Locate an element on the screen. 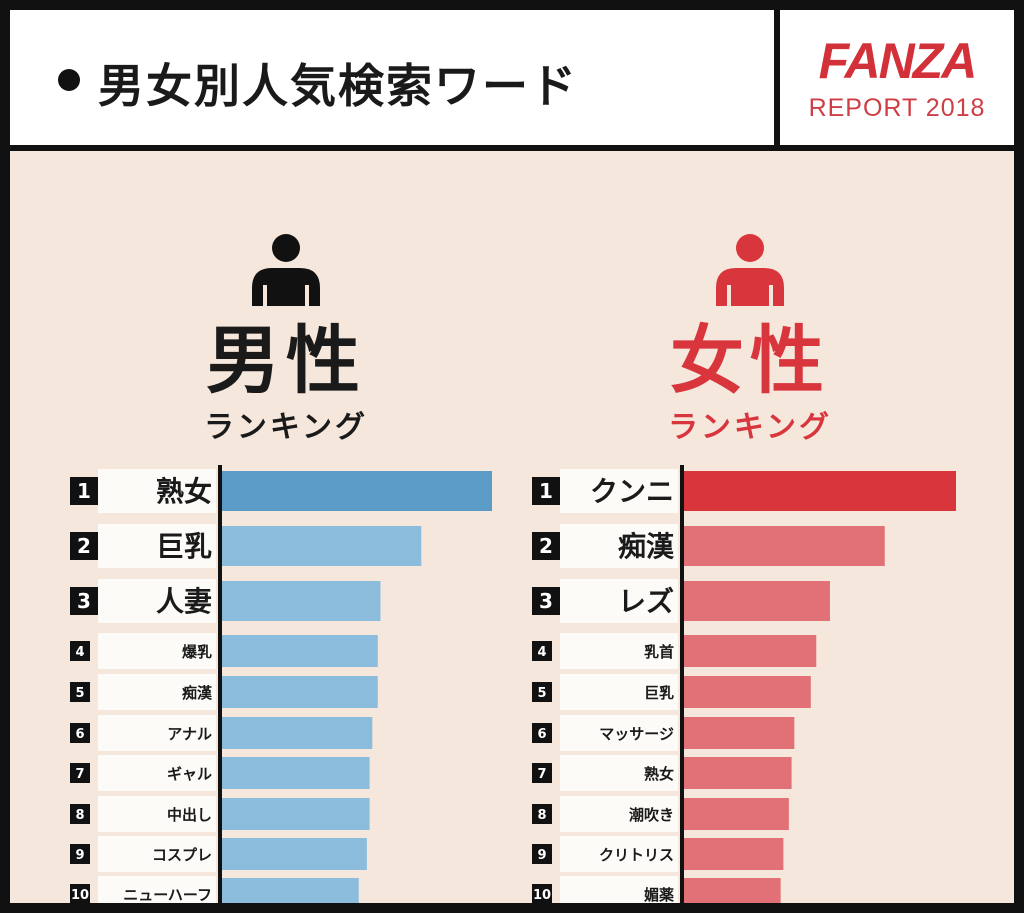 The width and height of the screenshot is (1024, 913). female-category-label: 乳首 is located at coordinates (659, 652).